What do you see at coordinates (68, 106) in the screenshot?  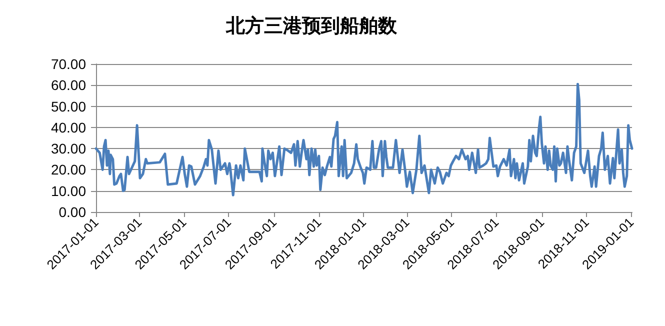 I see `y-tick-label: 50.00` at bounding box center [68, 106].